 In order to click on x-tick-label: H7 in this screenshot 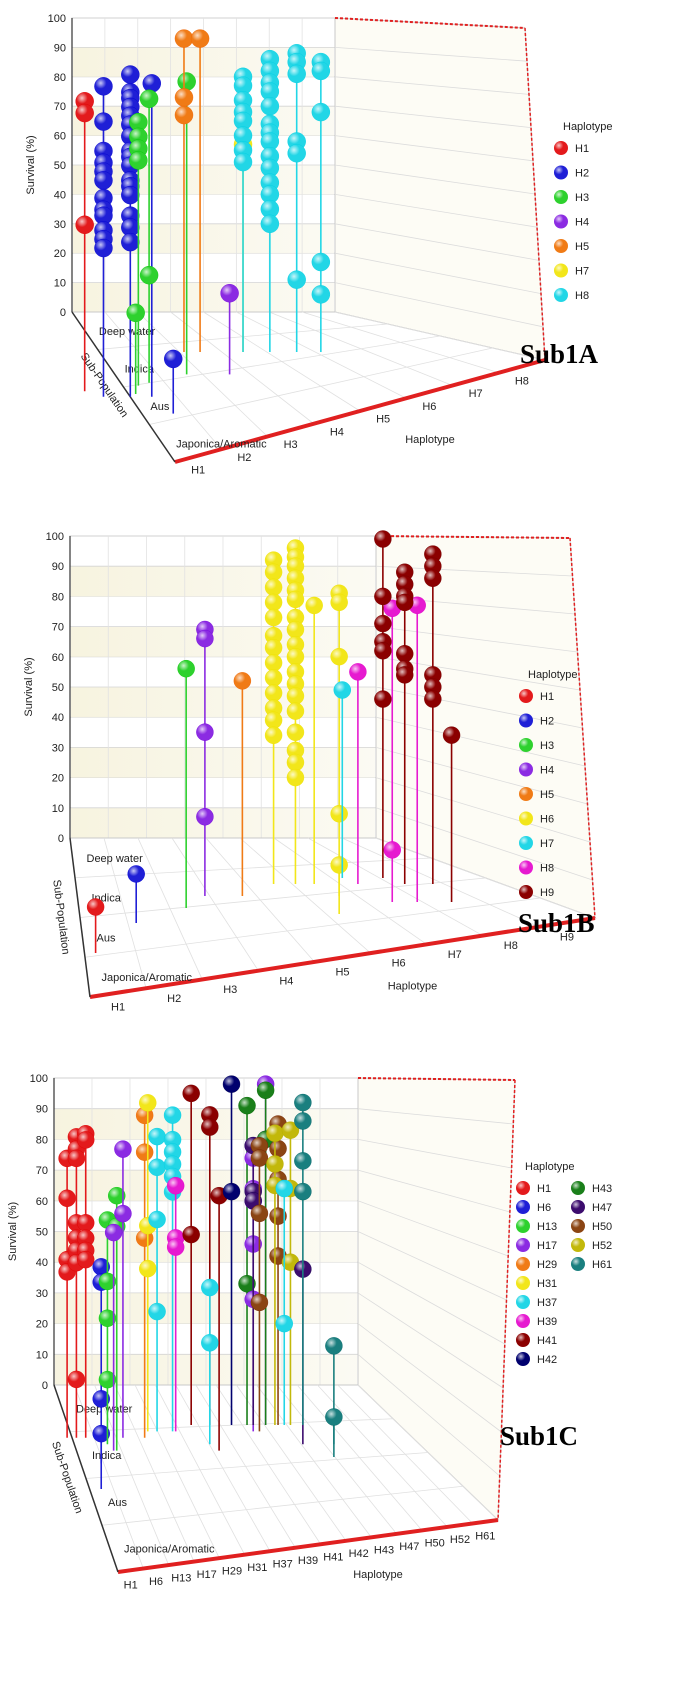, I will do `click(455, 955)`.